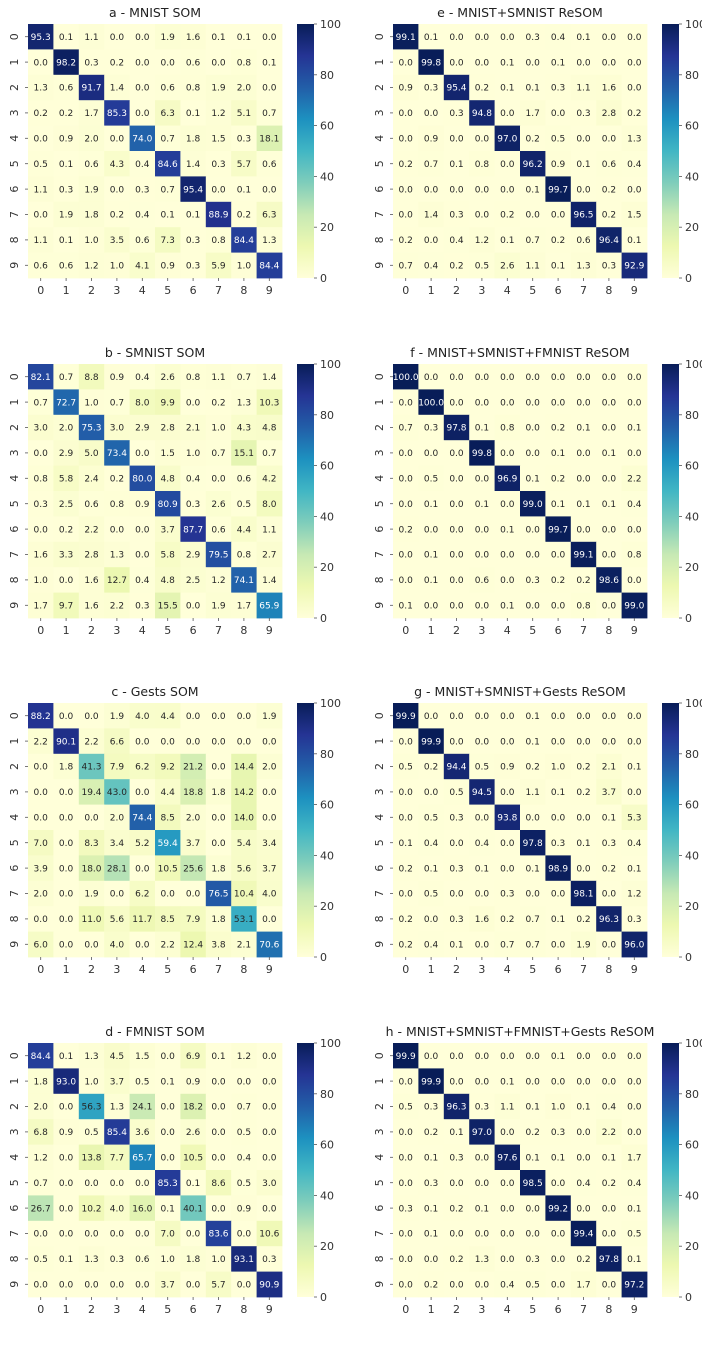  I want to click on cell-value-label: 96.4, so click(609, 241).